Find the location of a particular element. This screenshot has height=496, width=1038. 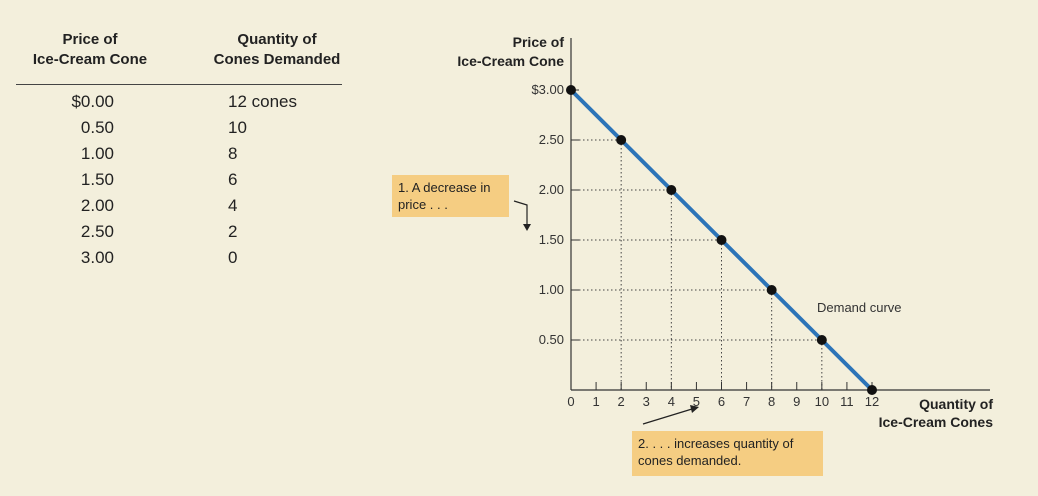

decrease-note-line-1: 1. A decrease in is located at coordinates (444, 187).